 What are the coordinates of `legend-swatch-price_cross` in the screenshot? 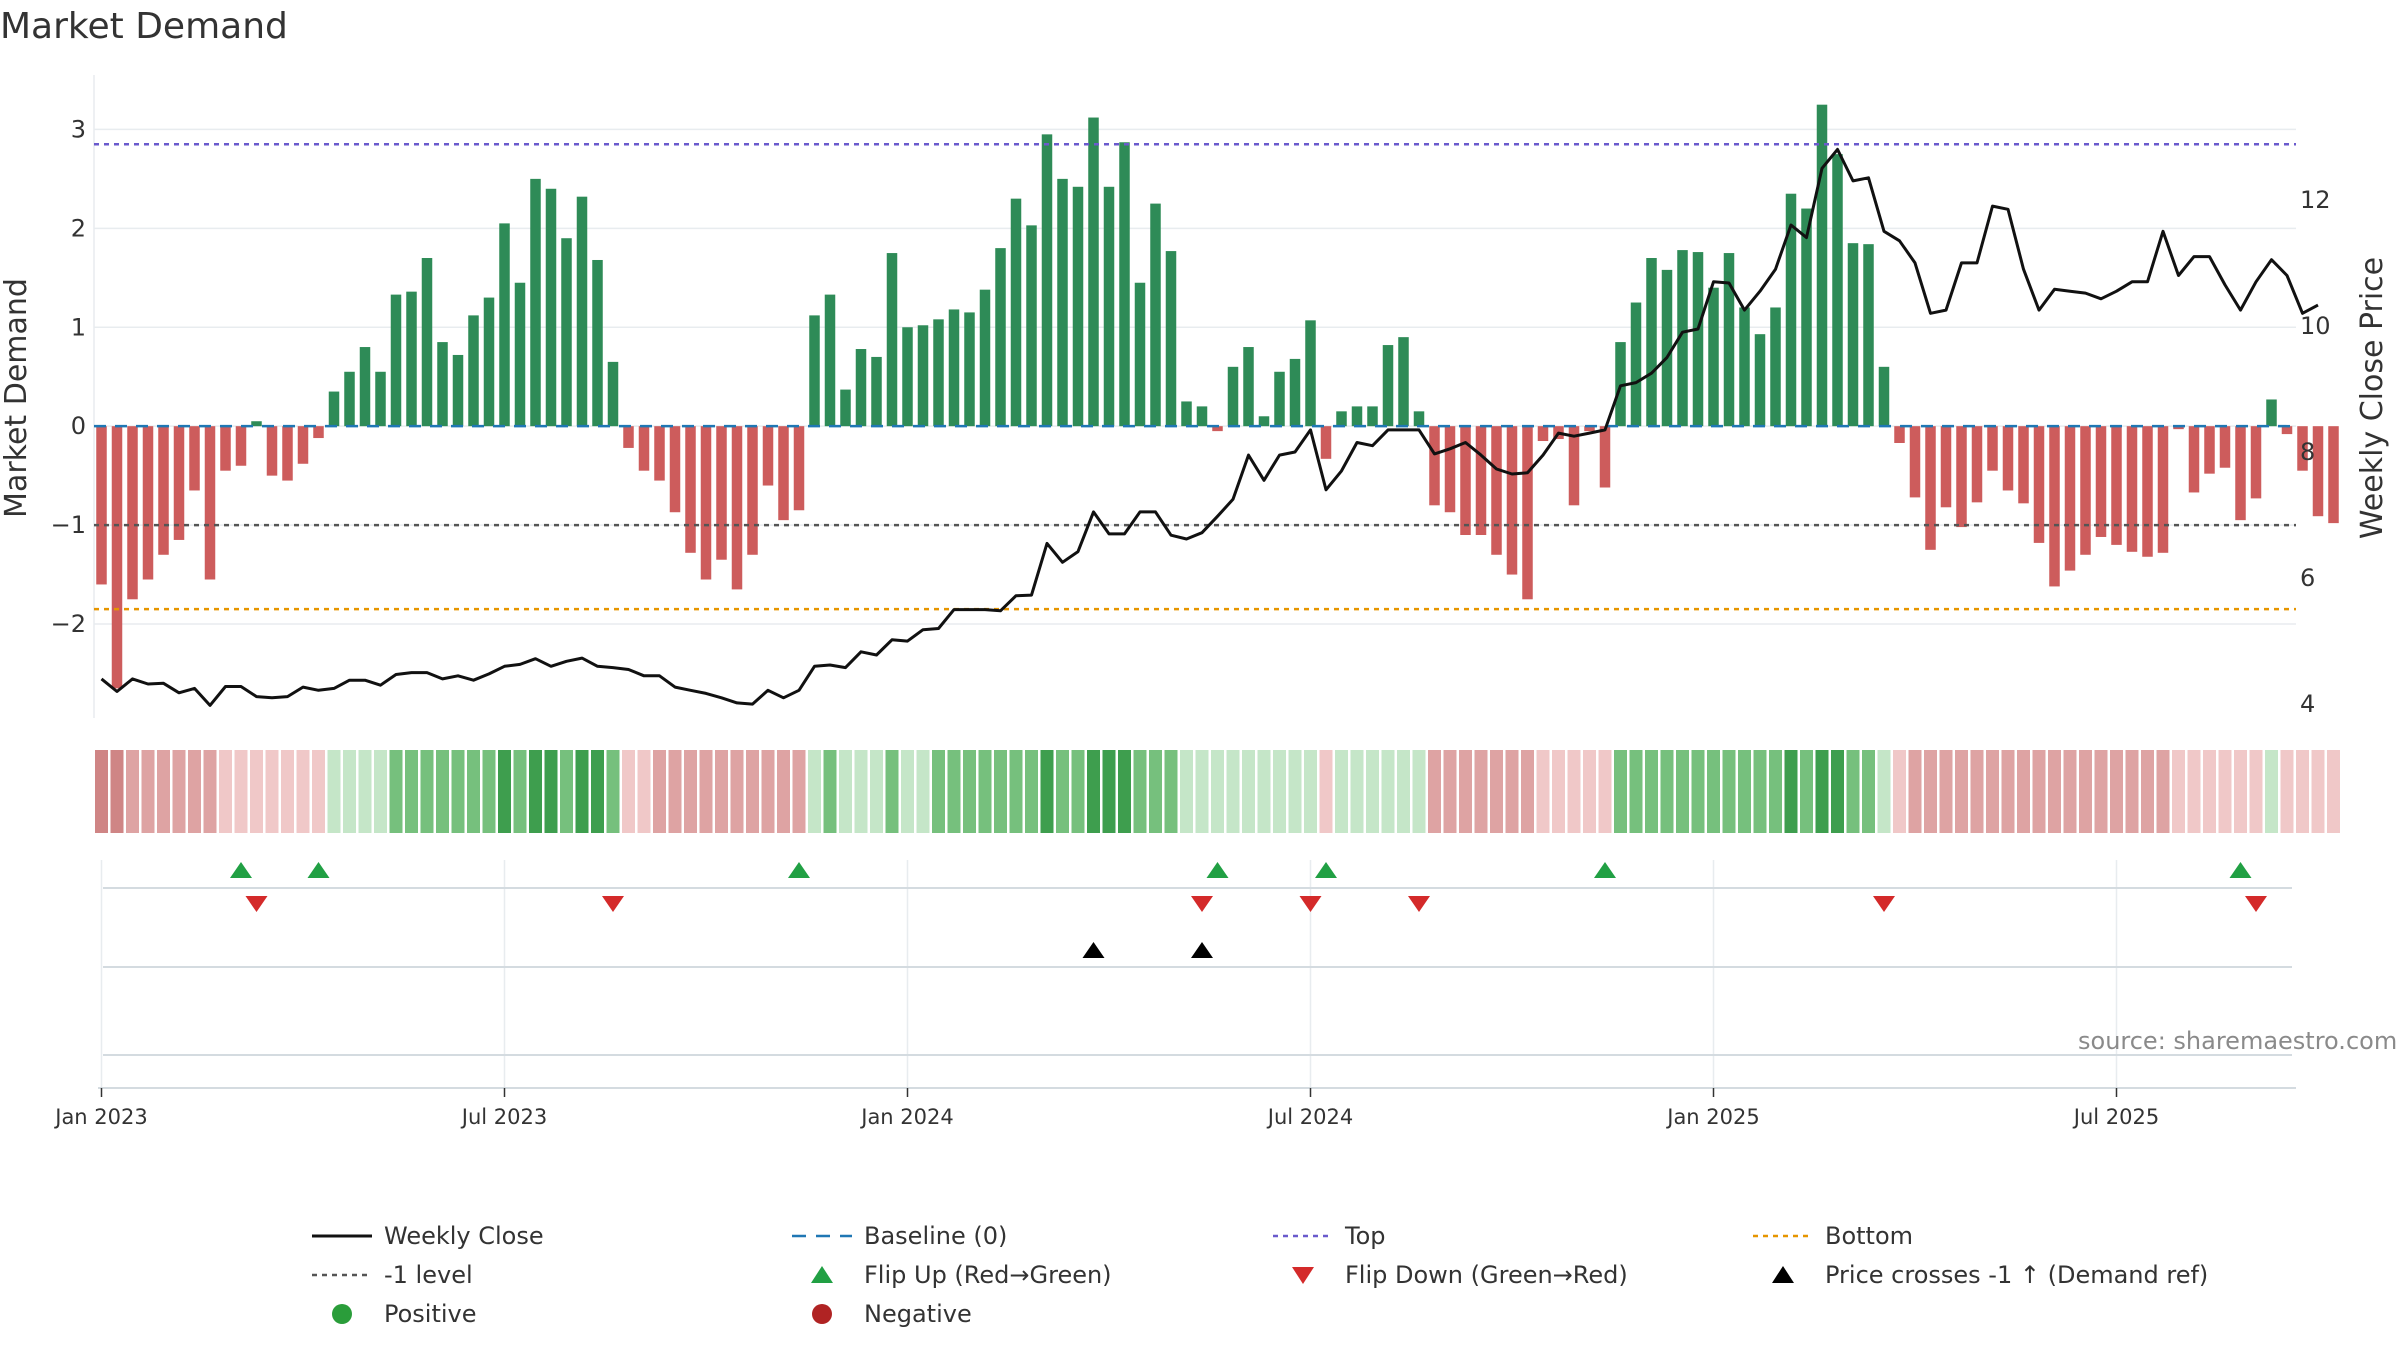 It's located at (1783, 1274).